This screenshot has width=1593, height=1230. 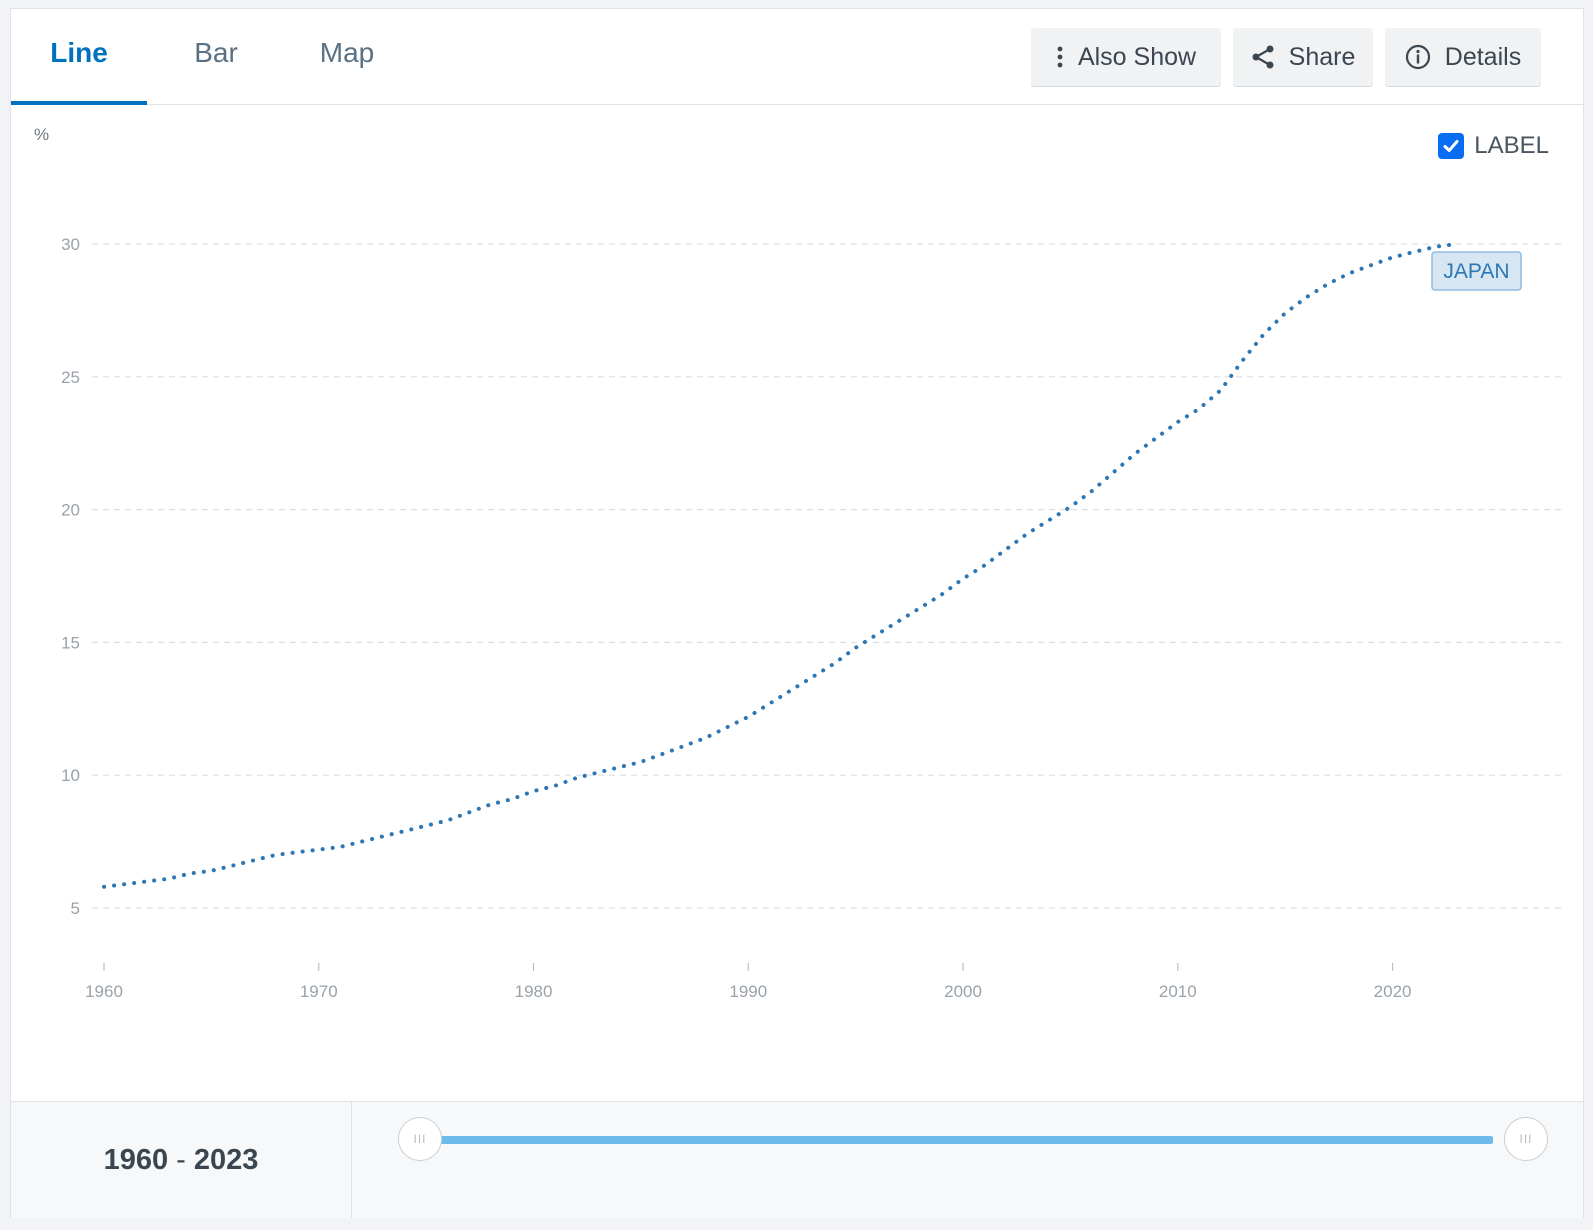 What do you see at coordinates (75, 908) in the screenshot?
I see `y-tick-label: 5` at bounding box center [75, 908].